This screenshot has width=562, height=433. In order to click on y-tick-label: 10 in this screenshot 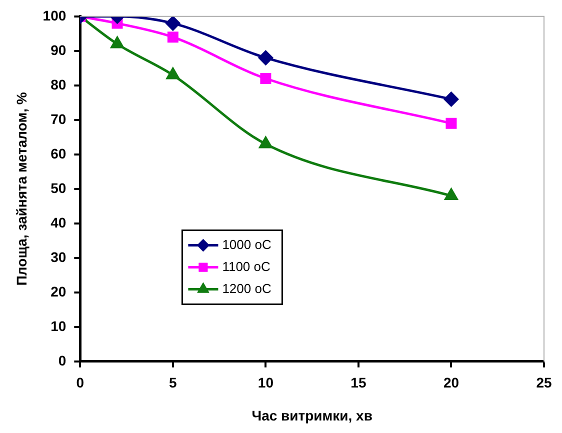, I will do `click(58, 326)`.